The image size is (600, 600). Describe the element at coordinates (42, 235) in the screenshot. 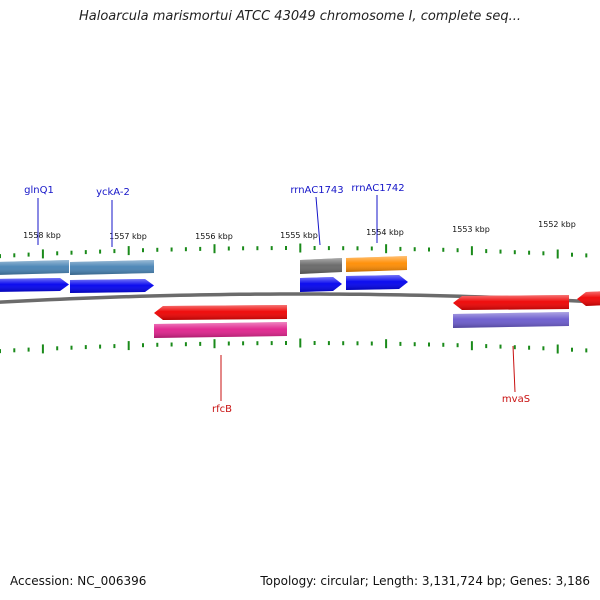

I see `scale-label: 1558 kbp` at that location.